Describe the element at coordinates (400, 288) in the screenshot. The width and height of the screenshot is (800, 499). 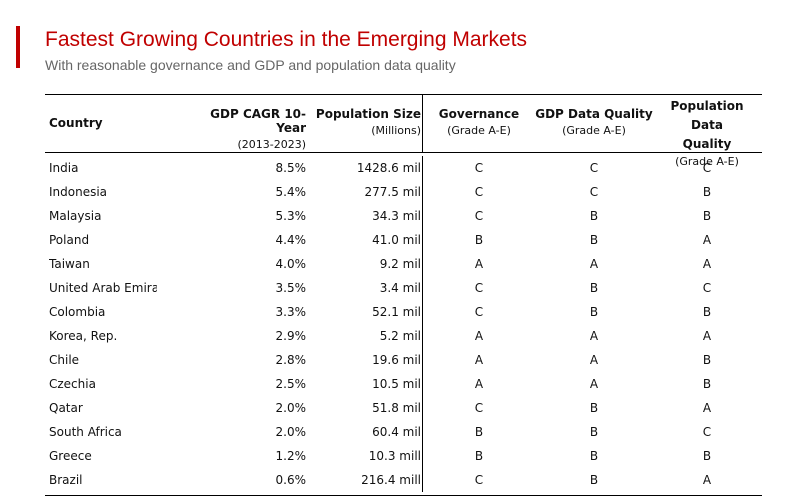
I see `cell-population: 3.4 mil` at that location.